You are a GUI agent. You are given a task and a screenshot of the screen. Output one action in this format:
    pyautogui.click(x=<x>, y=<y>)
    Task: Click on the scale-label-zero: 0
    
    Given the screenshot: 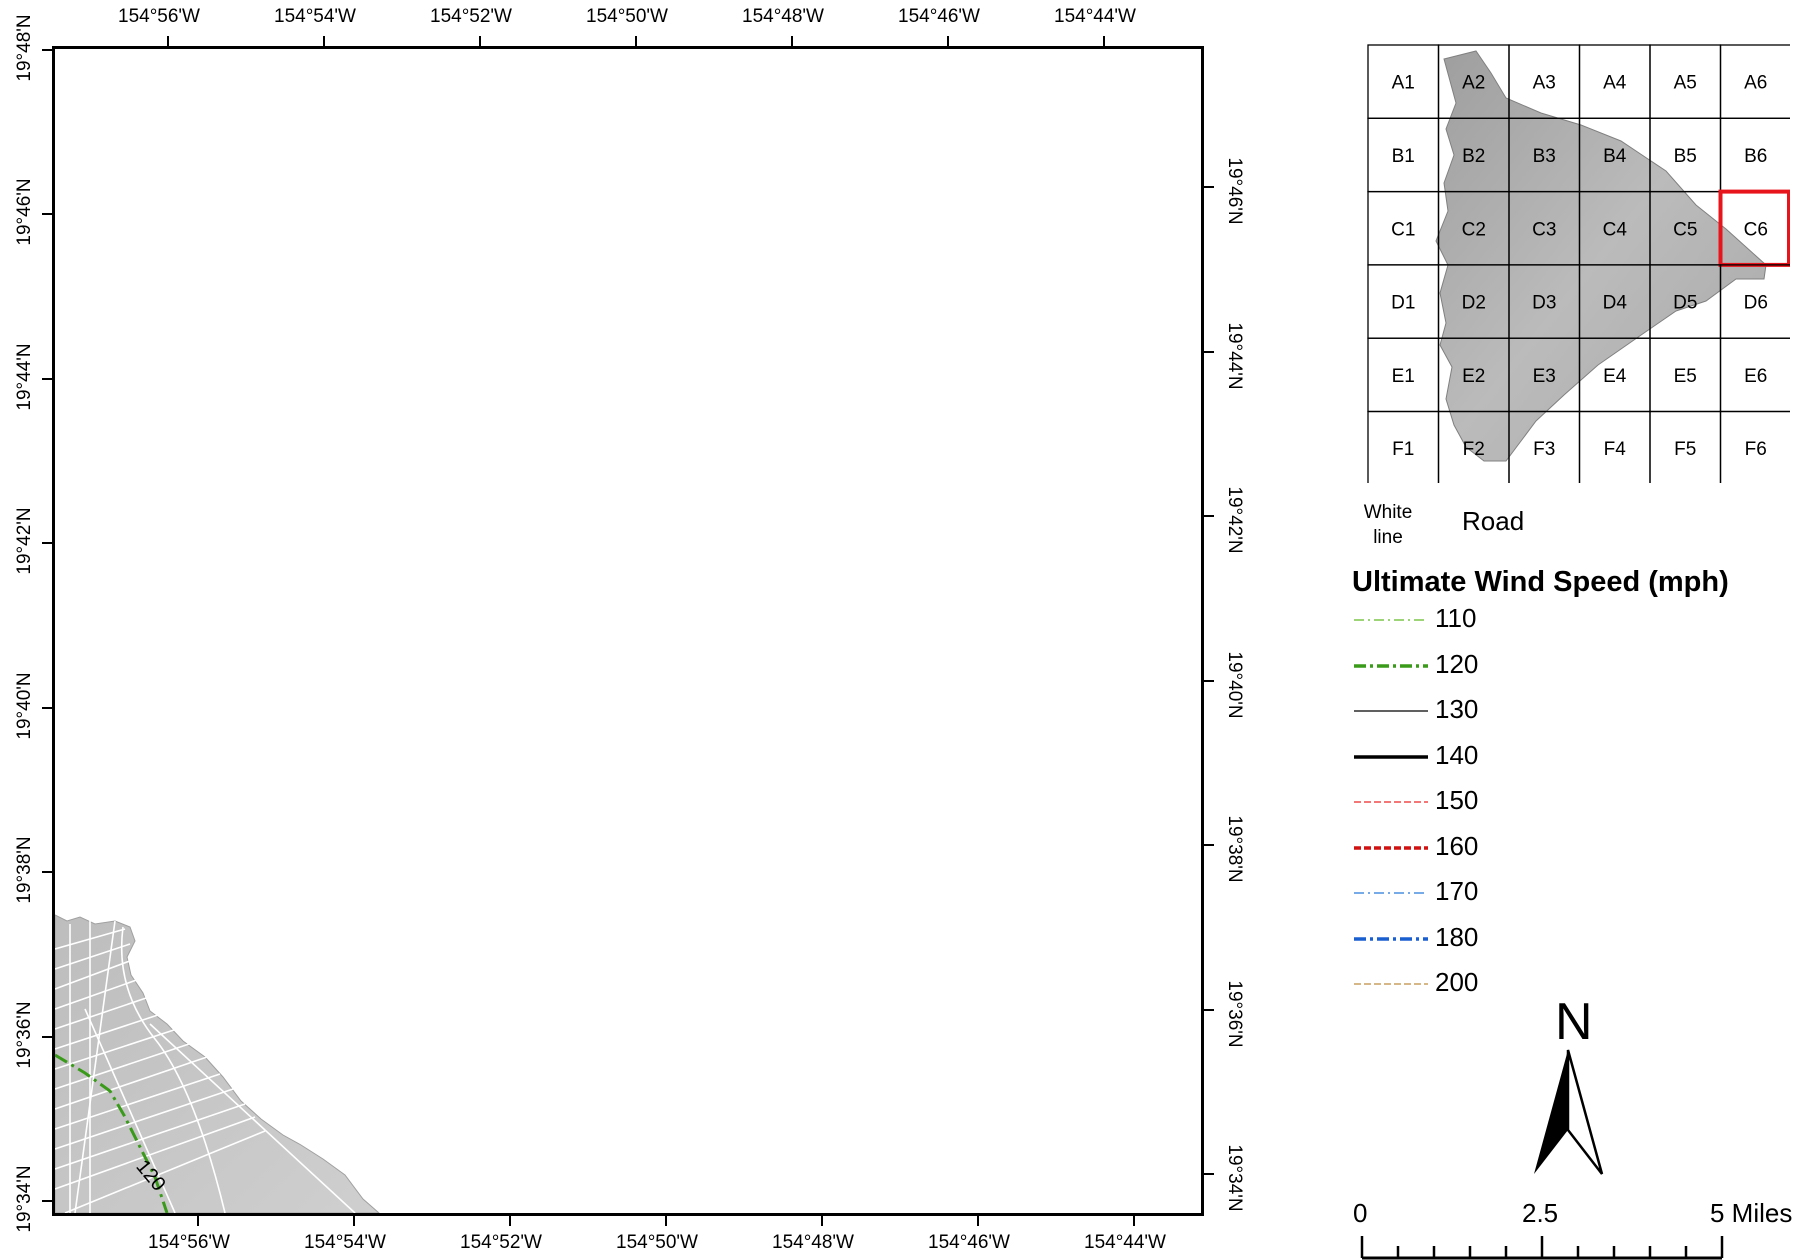 What is the action you would take?
    pyautogui.click(x=1360, y=1213)
    